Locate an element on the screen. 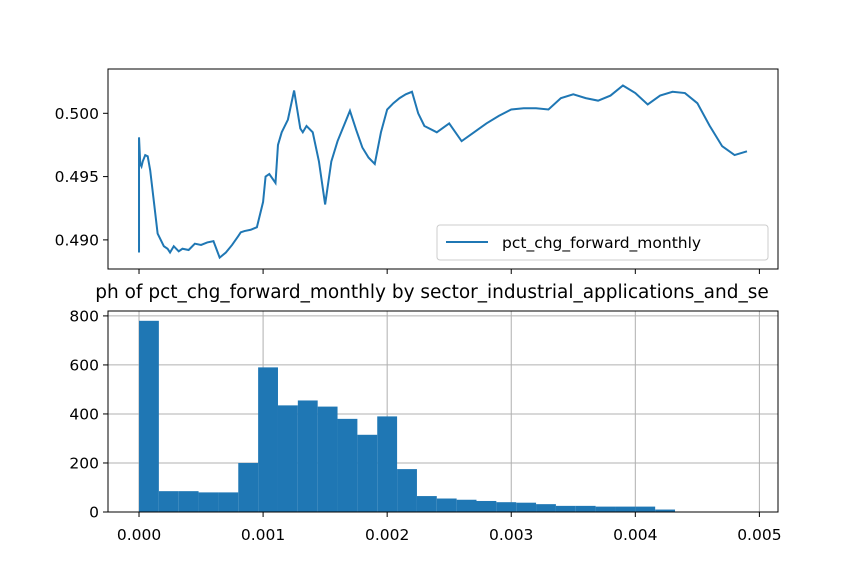 Image resolution: width=864 pixels, height=576 pixels. bottom-x-tick-label: 0.001 is located at coordinates (263, 535).